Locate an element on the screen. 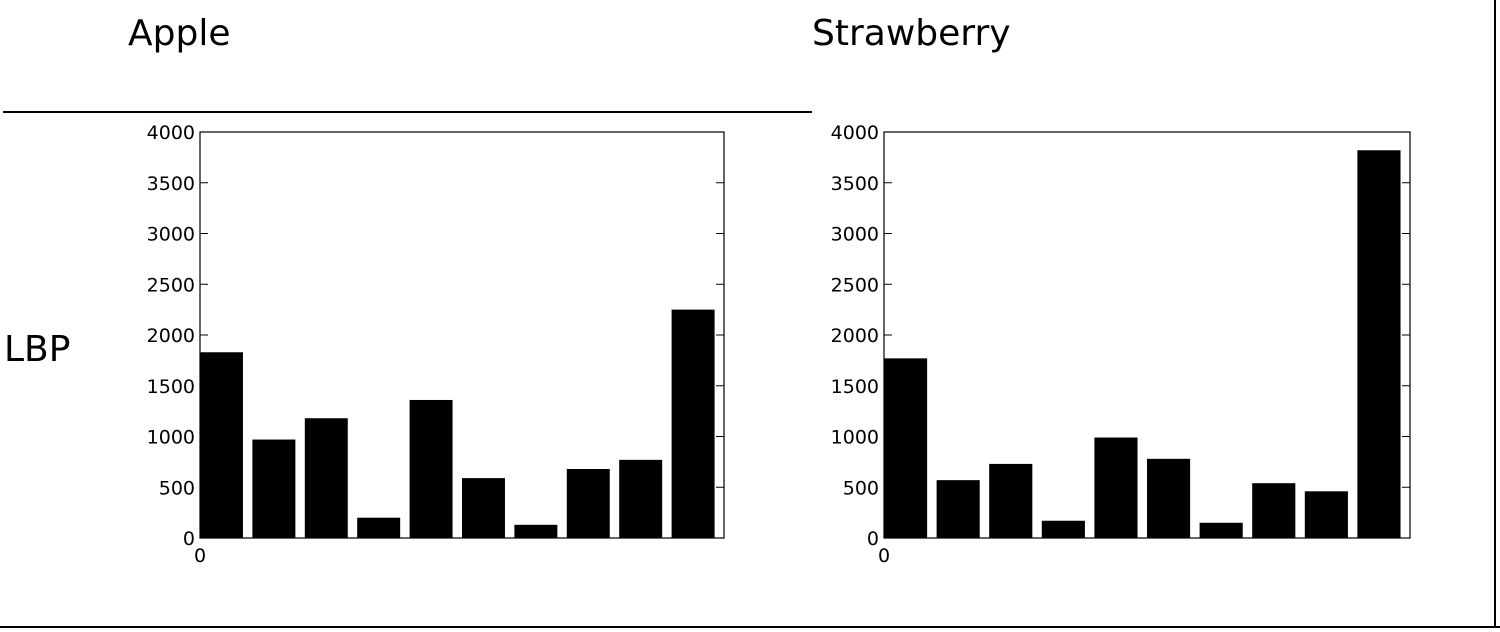  ytick-label-strawberry-7: 3500 is located at coordinates (855, 184).